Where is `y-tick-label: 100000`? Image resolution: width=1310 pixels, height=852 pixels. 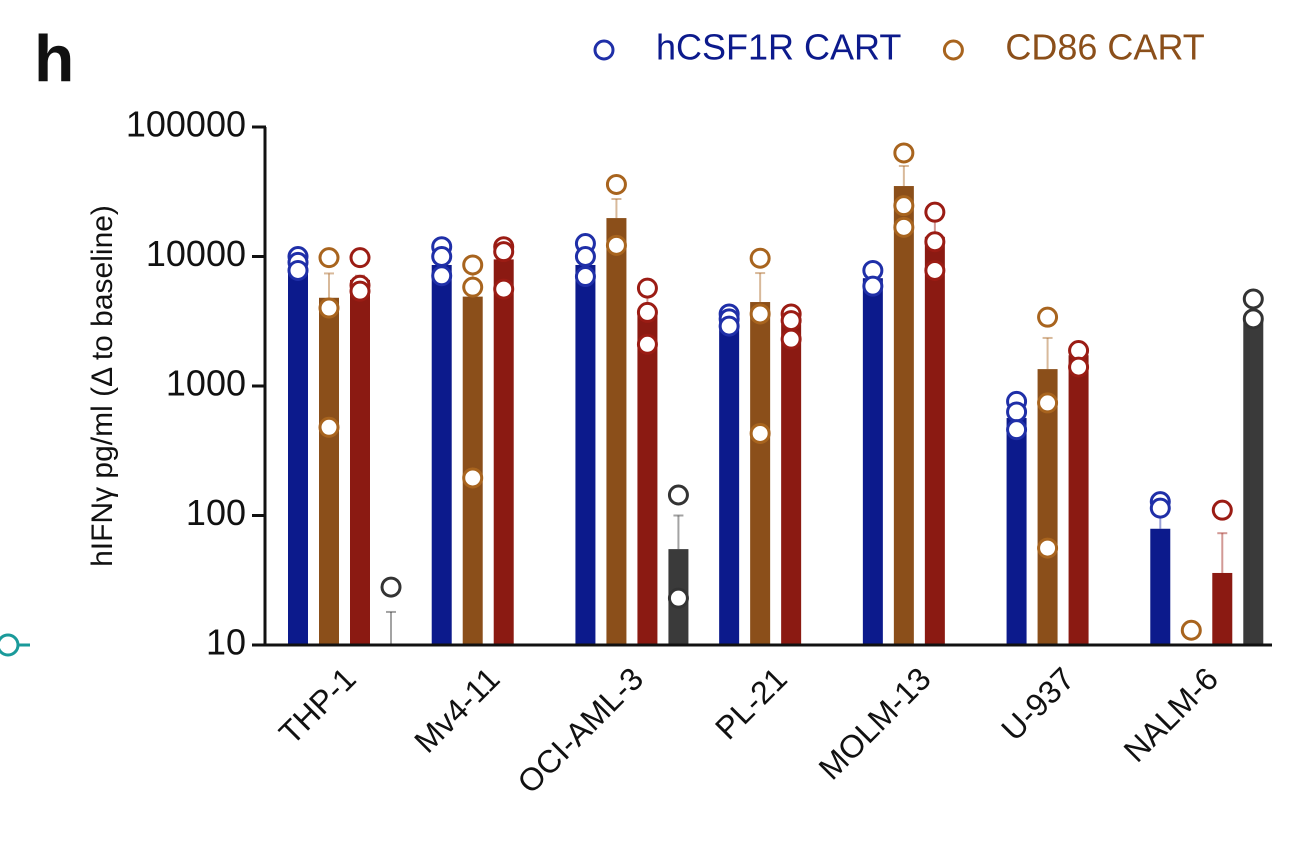 y-tick-label: 100000 is located at coordinates (186, 124).